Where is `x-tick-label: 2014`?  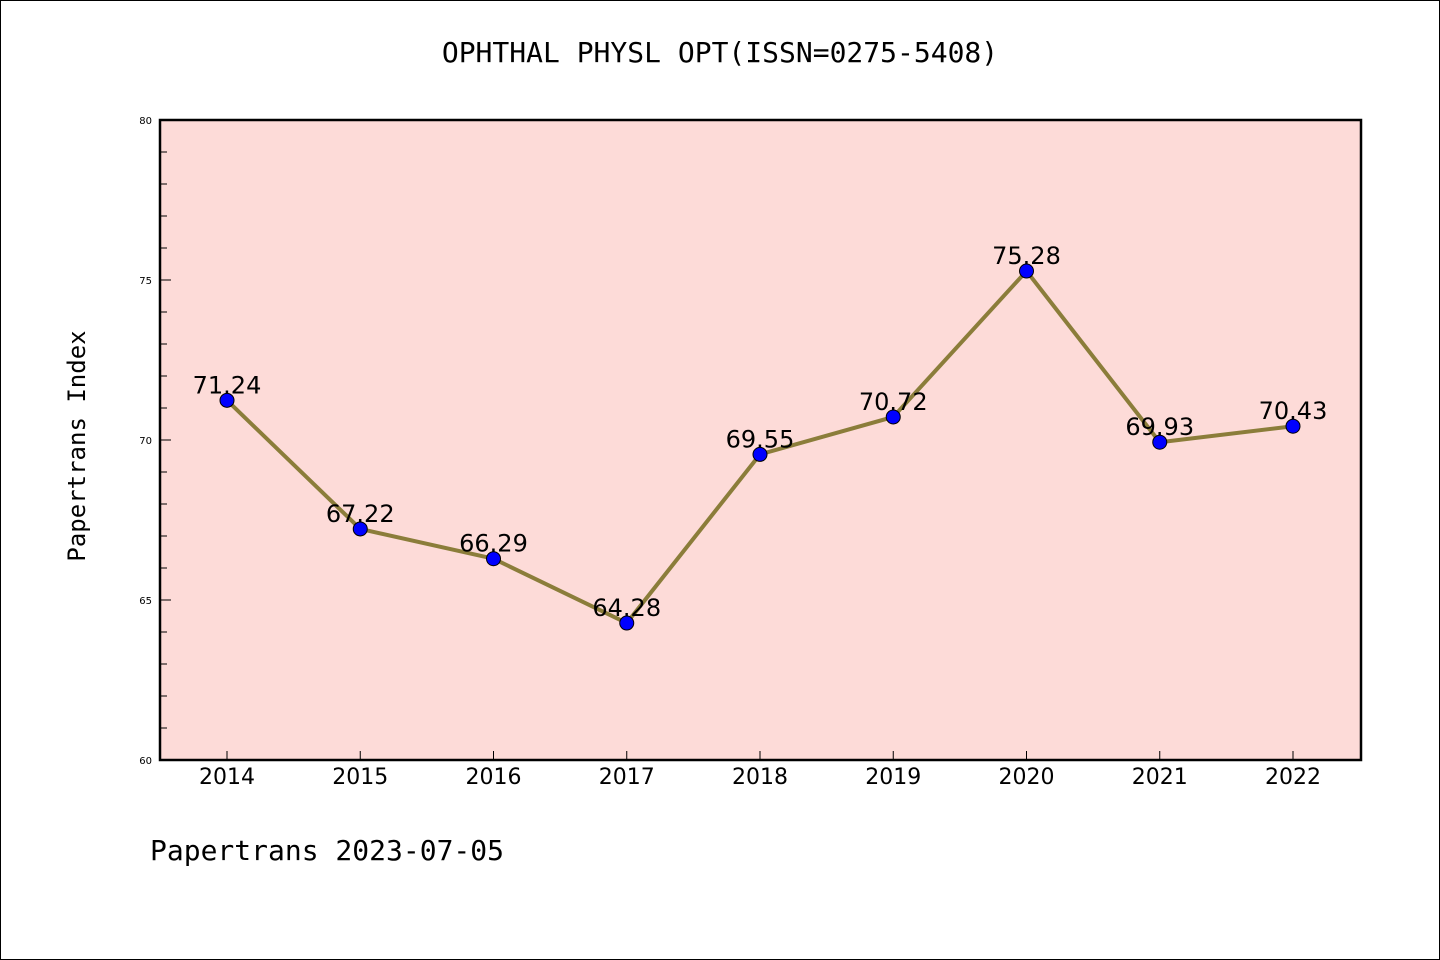 x-tick-label: 2014 is located at coordinates (227, 777).